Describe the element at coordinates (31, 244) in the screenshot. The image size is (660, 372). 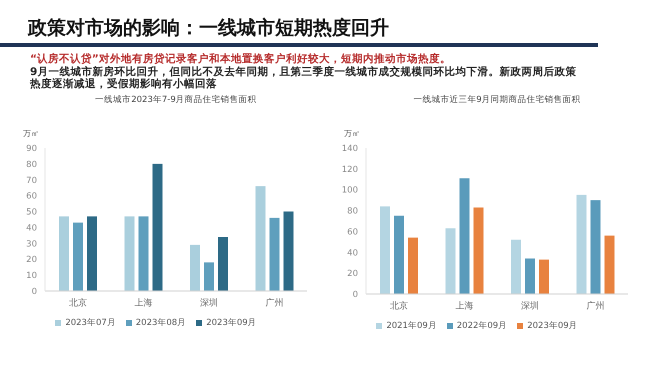
I see `y-tick-label: 30` at that location.